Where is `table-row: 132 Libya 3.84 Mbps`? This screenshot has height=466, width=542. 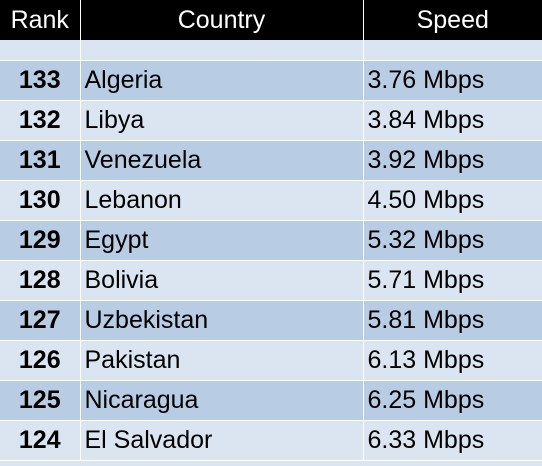
table-row: 132 Libya 3.84 Mbps is located at coordinates (271, 120).